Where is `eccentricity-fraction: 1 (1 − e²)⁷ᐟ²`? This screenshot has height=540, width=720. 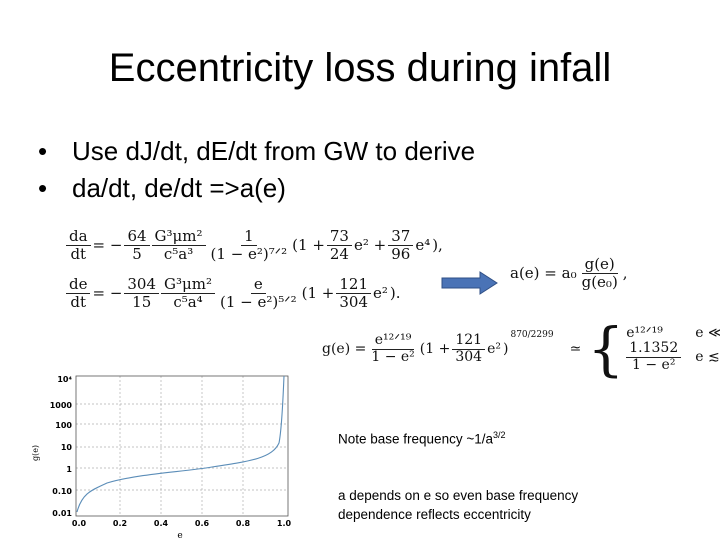 eccentricity-fraction: 1 (1 − e²)⁷ᐟ² is located at coordinates (249, 245).